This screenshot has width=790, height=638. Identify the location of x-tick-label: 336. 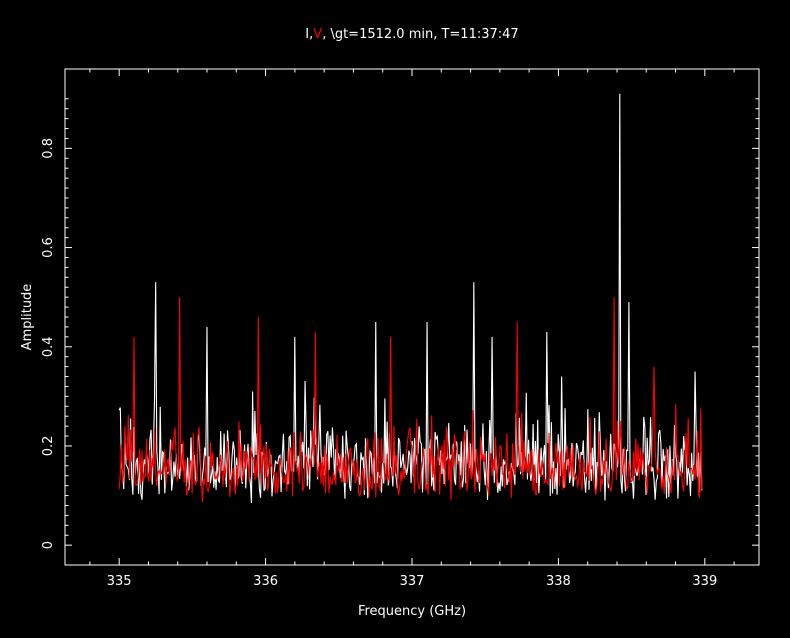
(265, 581).